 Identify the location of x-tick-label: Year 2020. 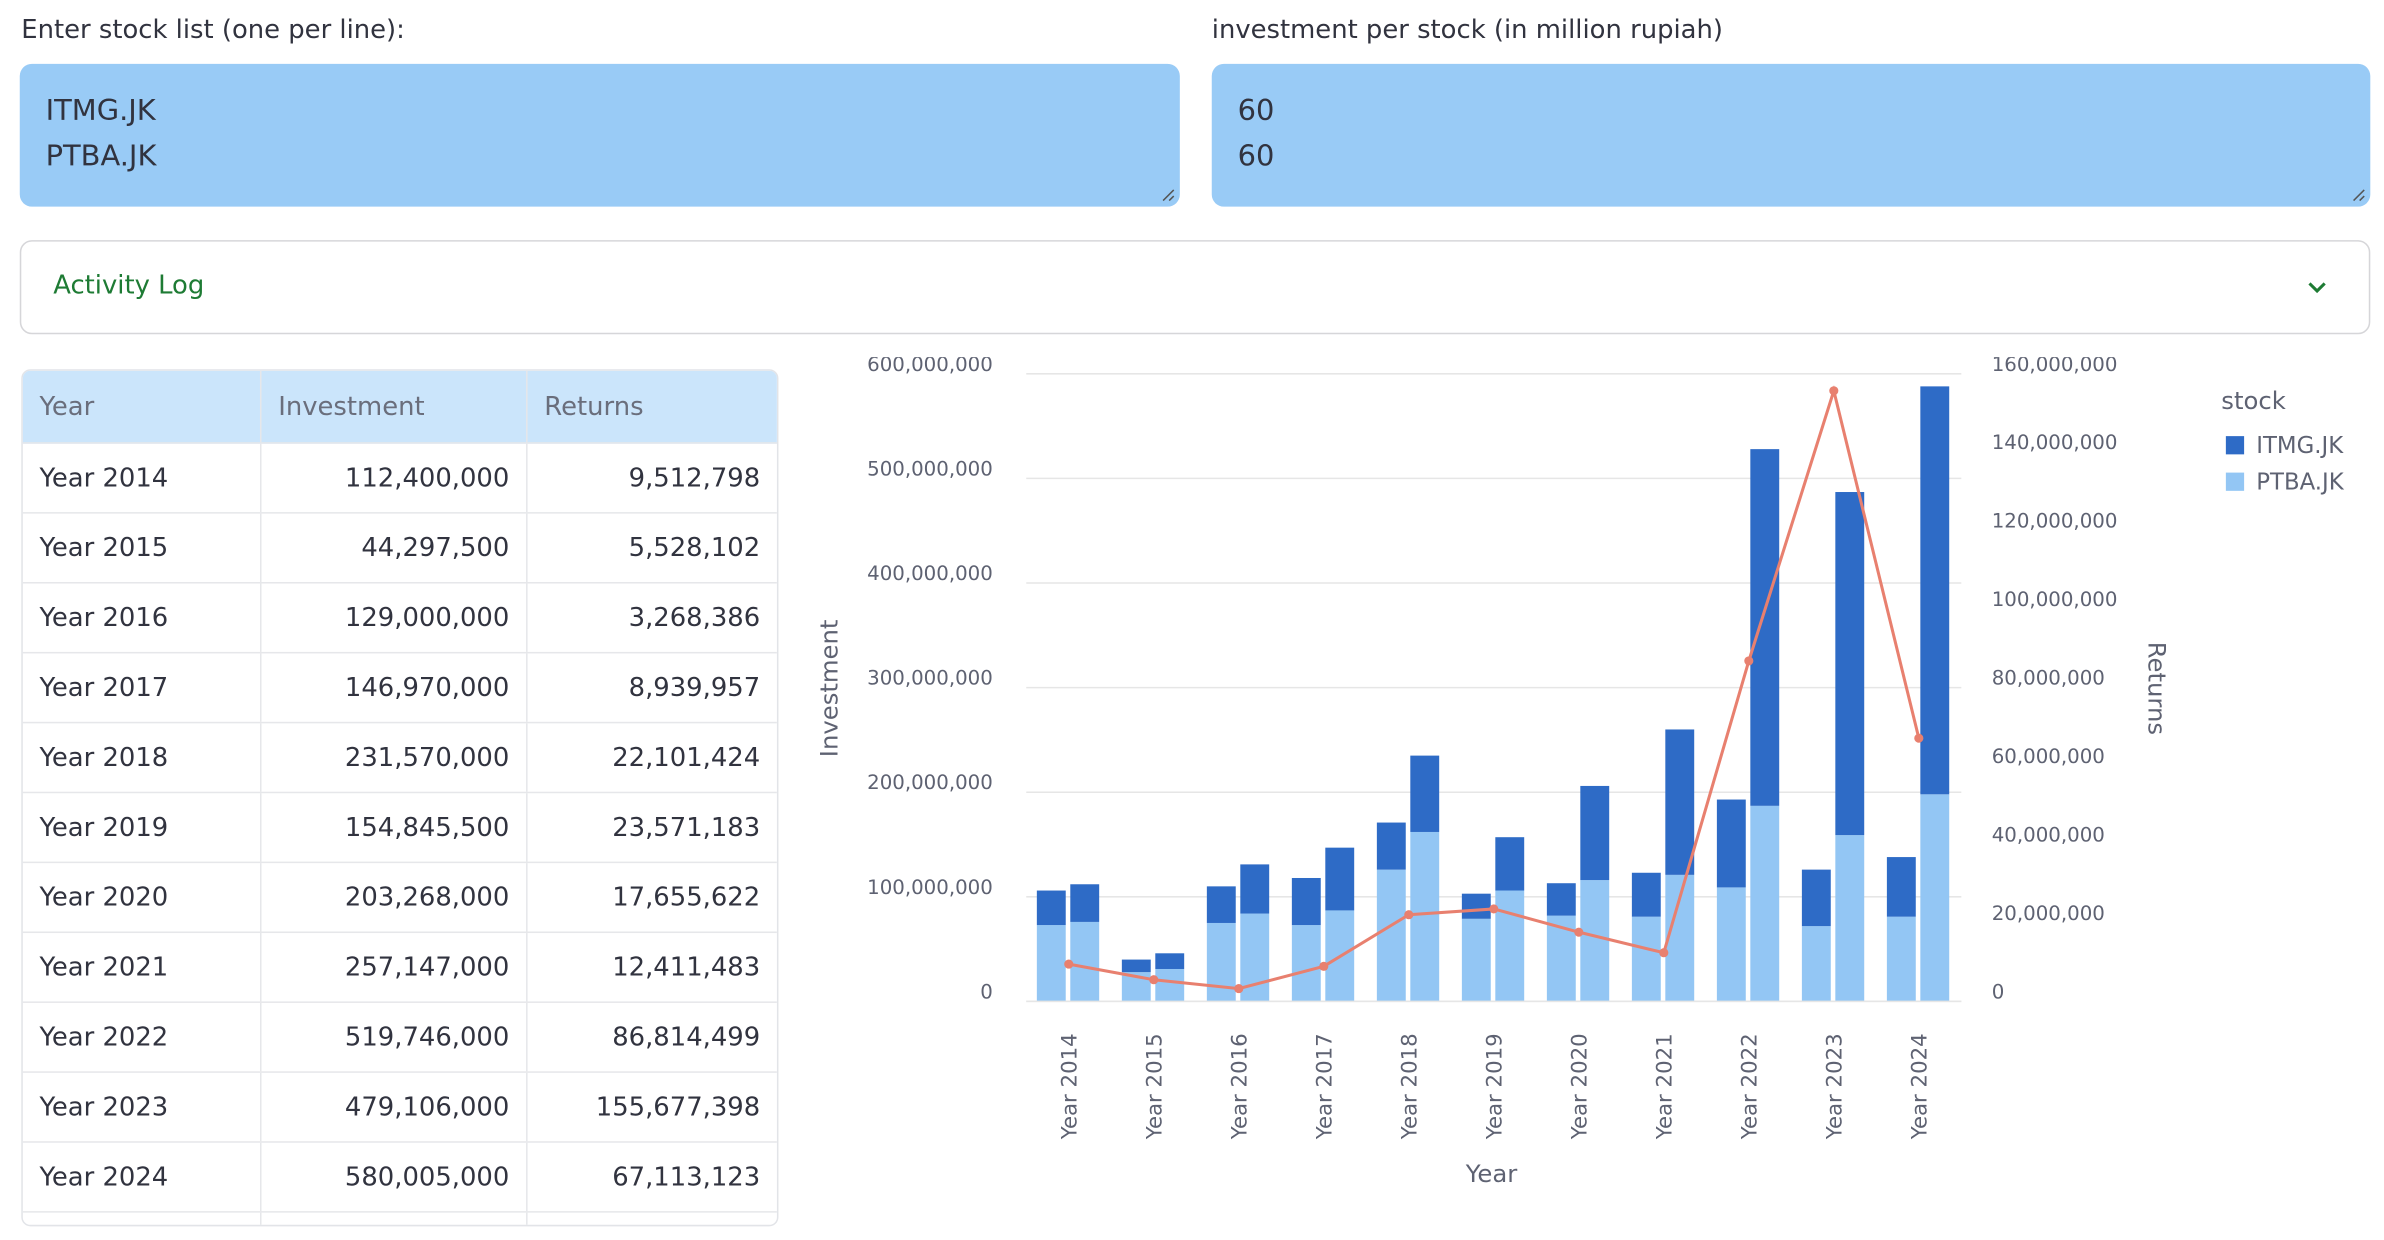
(1579, 1086).